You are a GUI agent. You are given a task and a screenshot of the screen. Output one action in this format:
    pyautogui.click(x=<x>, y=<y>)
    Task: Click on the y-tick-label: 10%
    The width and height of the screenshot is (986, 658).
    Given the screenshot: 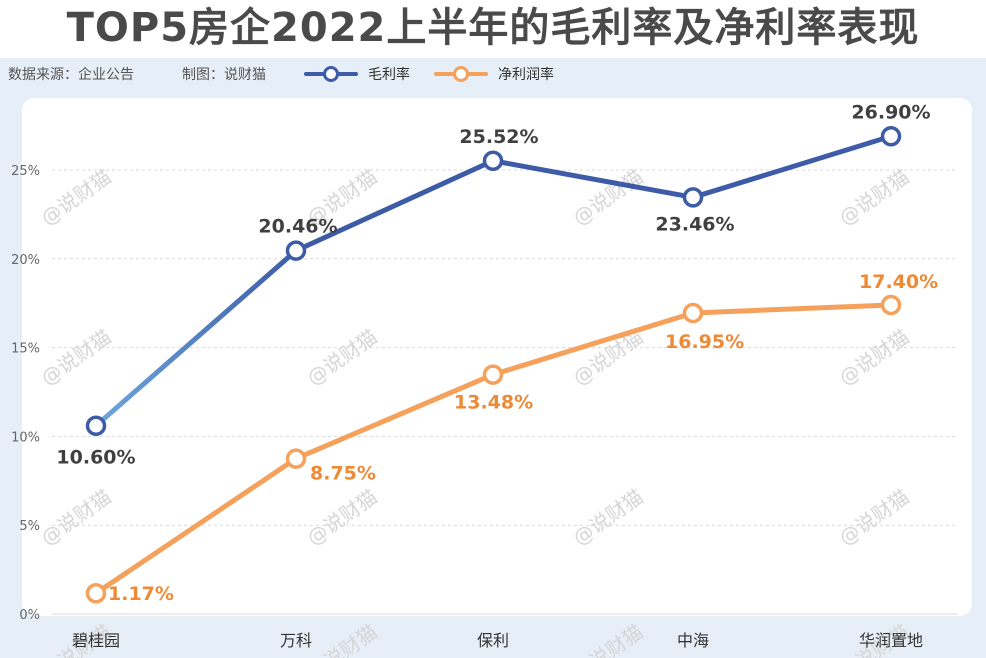 What is the action you would take?
    pyautogui.click(x=25, y=437)
    